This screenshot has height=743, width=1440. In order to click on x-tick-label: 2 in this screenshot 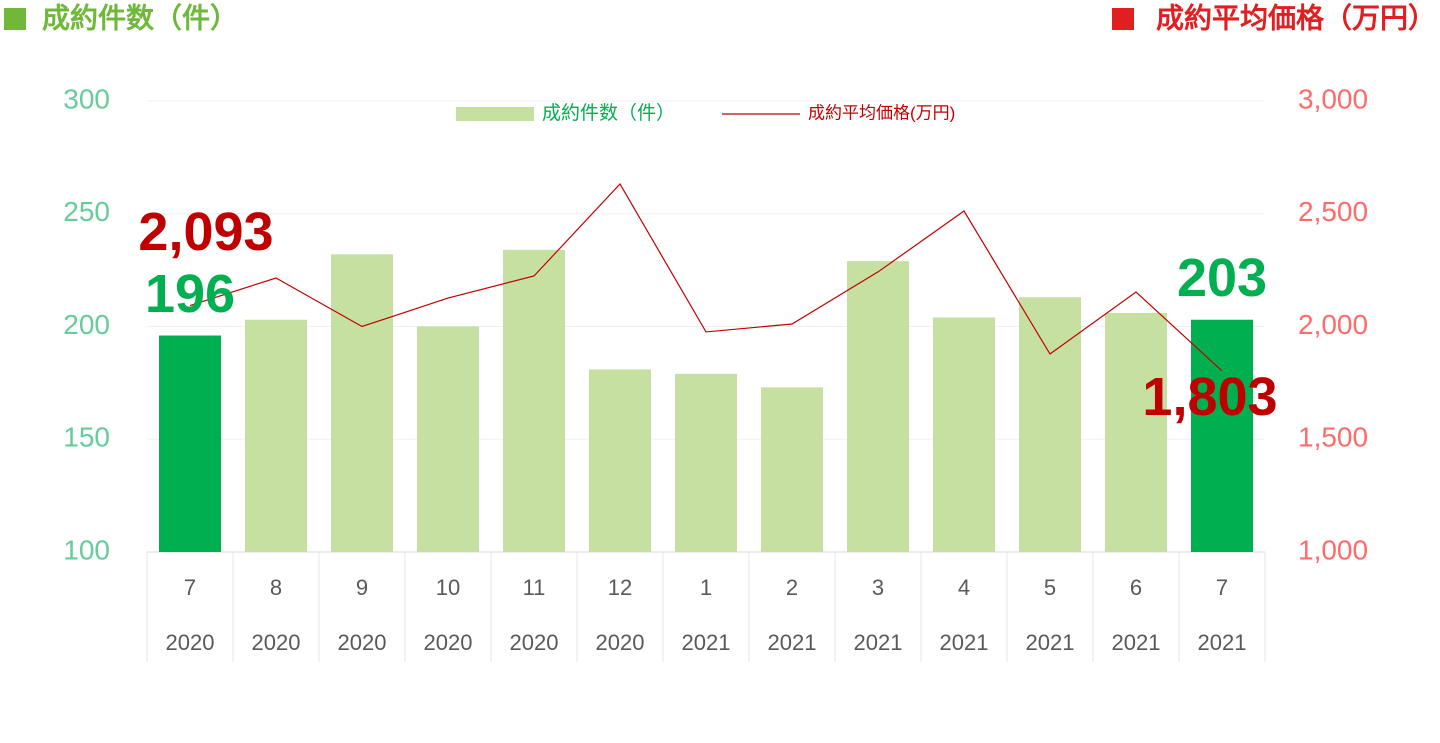, I will do `click(792, 587)`.